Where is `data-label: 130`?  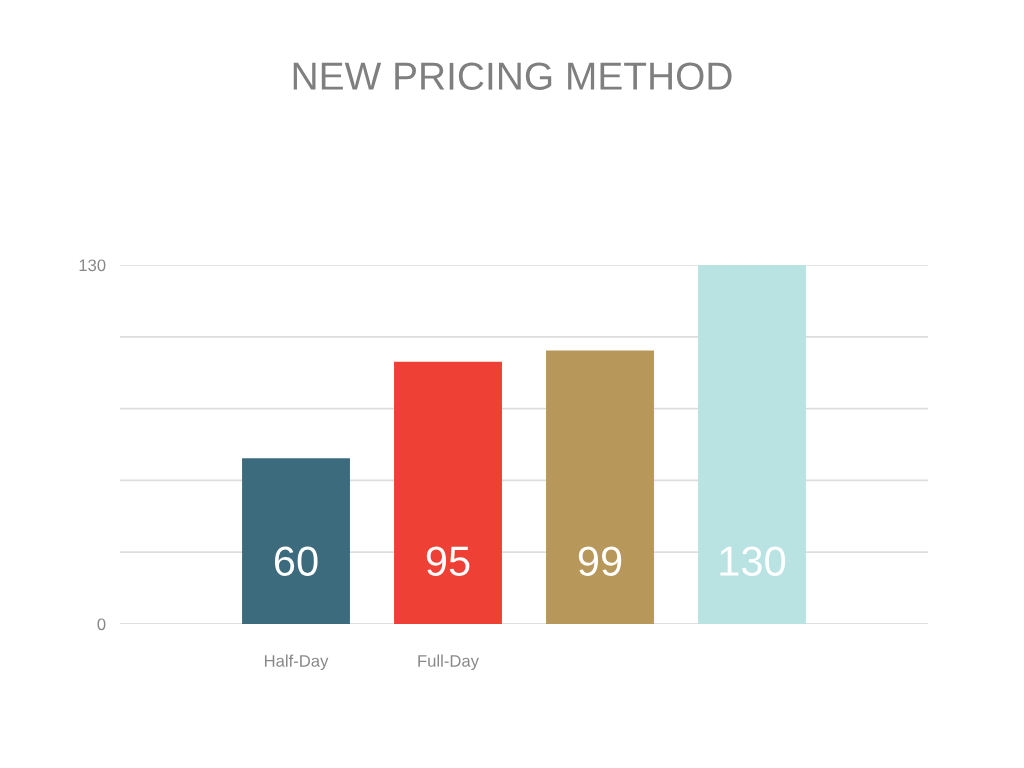
data-label: 130 is located at coordinates (753, 561).